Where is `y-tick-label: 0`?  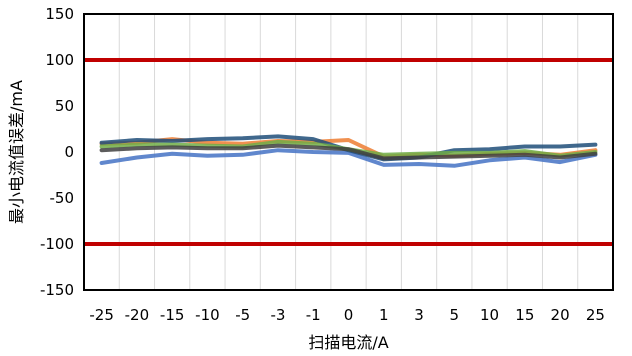
y-tick-label: 0 is located at coordinates (69, 152).